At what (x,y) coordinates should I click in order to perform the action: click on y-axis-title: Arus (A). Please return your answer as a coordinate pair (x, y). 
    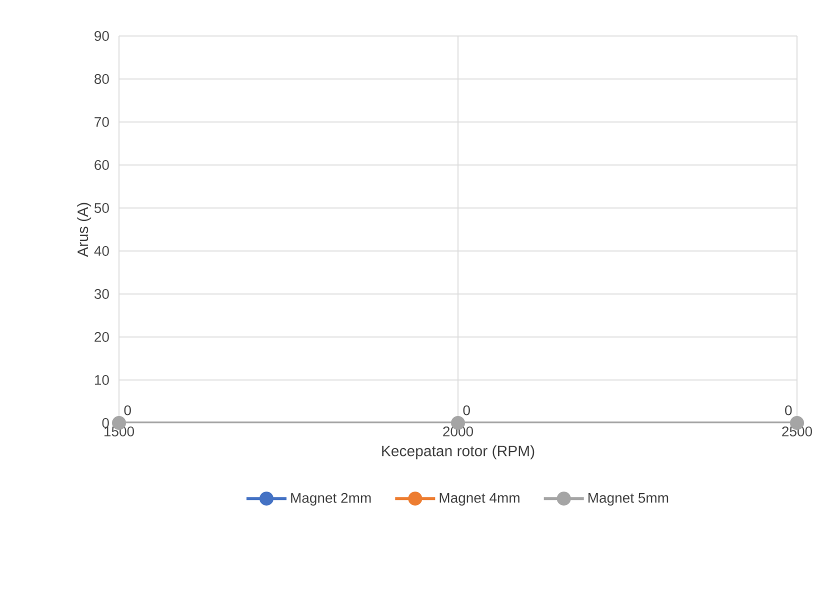
    Looking at the image, I should click on (84, 229).